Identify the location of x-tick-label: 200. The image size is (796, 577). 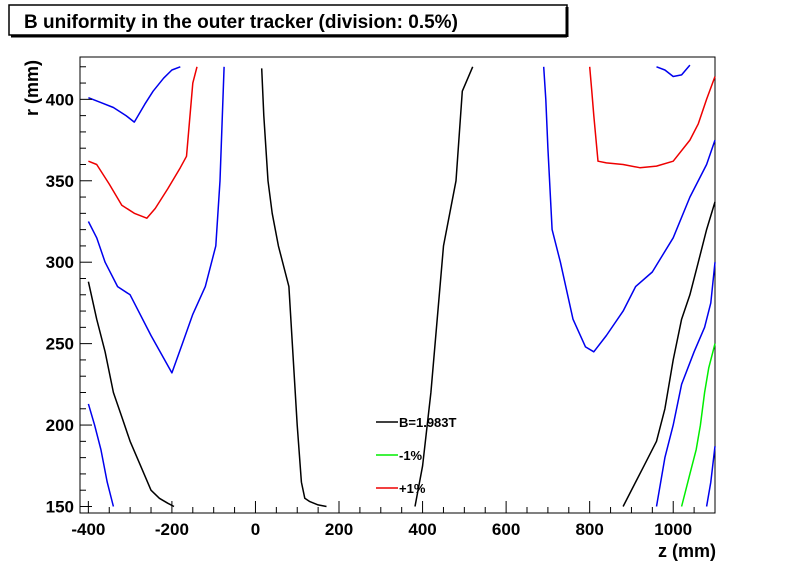
(339, 529).